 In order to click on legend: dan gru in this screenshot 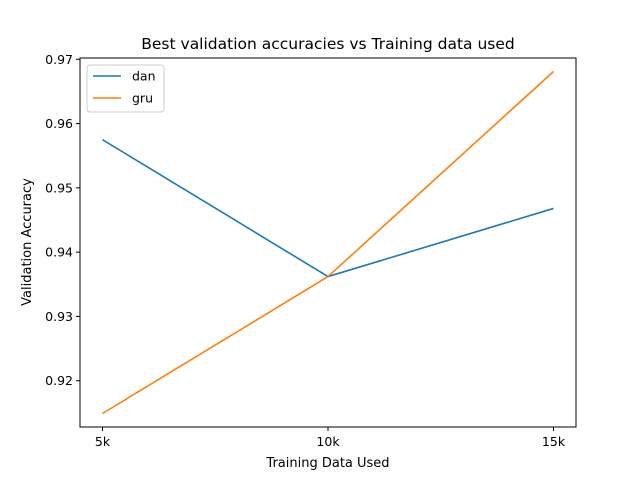, I will do `click(125, 88)`.